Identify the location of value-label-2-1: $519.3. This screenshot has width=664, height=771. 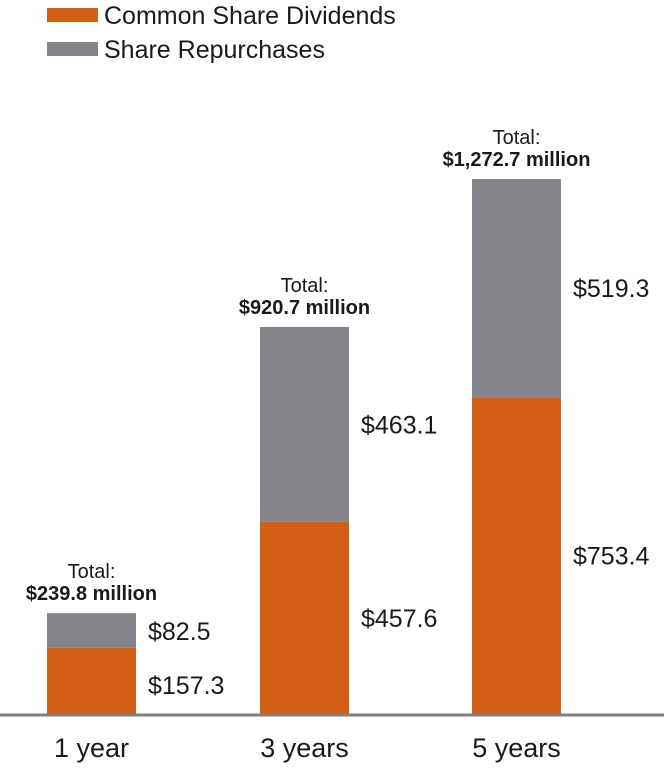
(611, 289).